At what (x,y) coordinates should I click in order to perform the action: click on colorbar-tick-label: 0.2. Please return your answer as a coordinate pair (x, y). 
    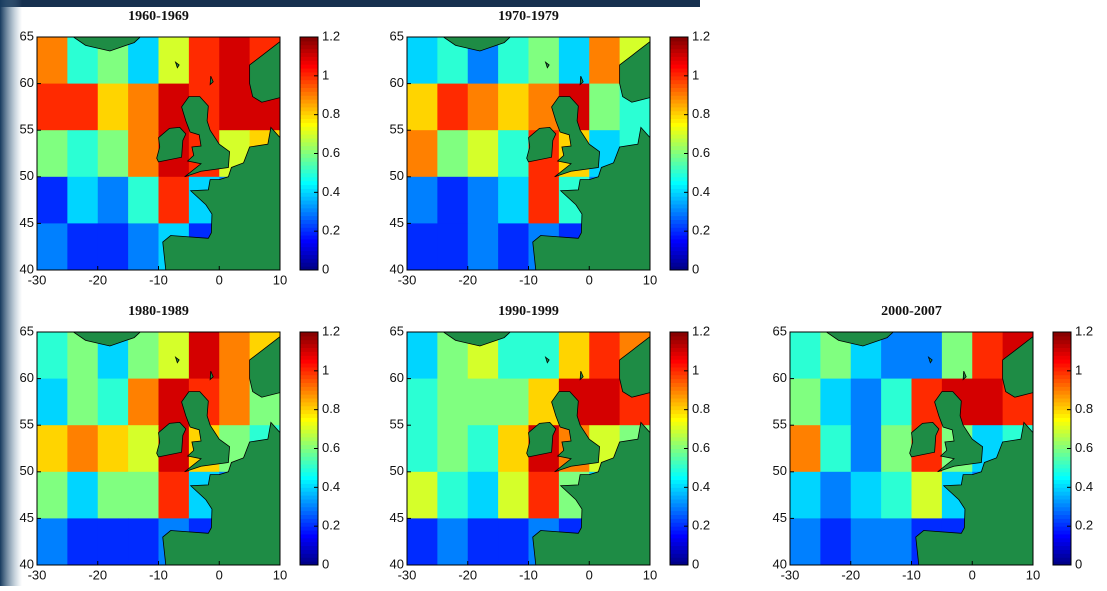
    Looking at the image, I should click on (701, 525).